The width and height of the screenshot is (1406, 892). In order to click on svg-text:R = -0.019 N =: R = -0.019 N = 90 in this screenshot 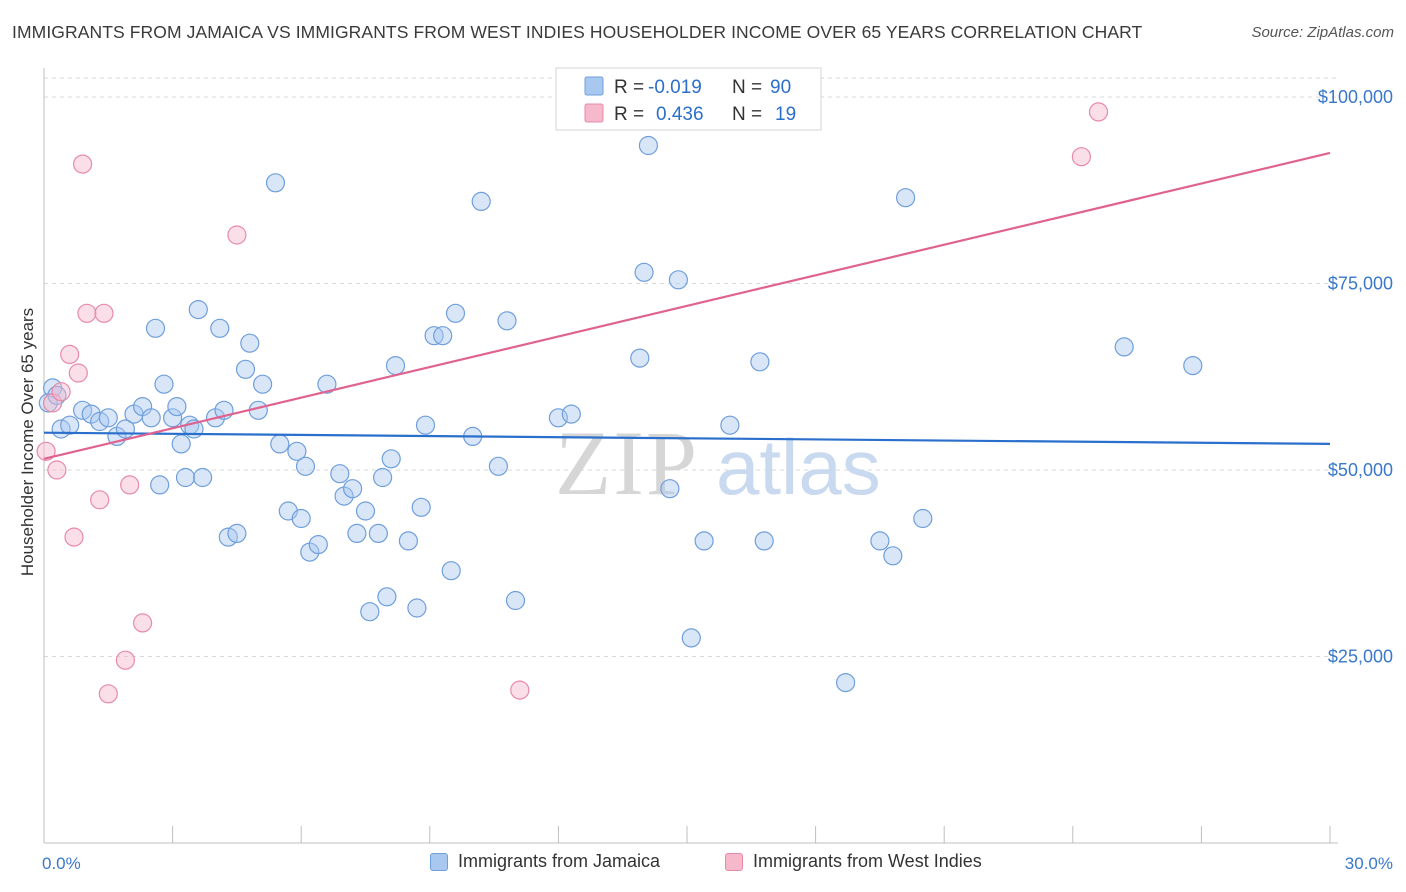, I will do `click(702, 87)`.